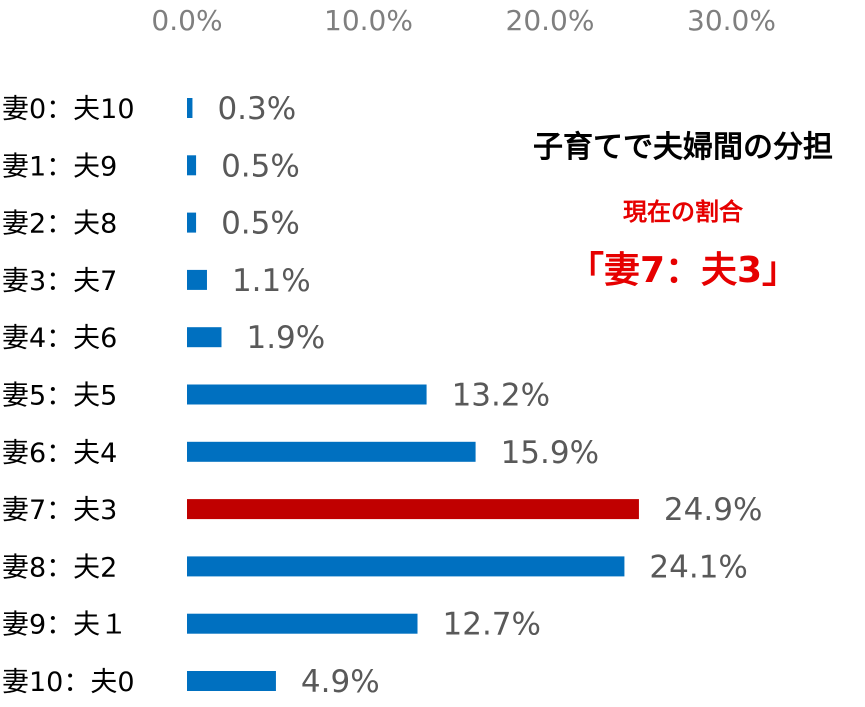  Describe the element at coordinates (731, 20) in the screenshot. I see `x-tick-label: 30.0%` at that location.